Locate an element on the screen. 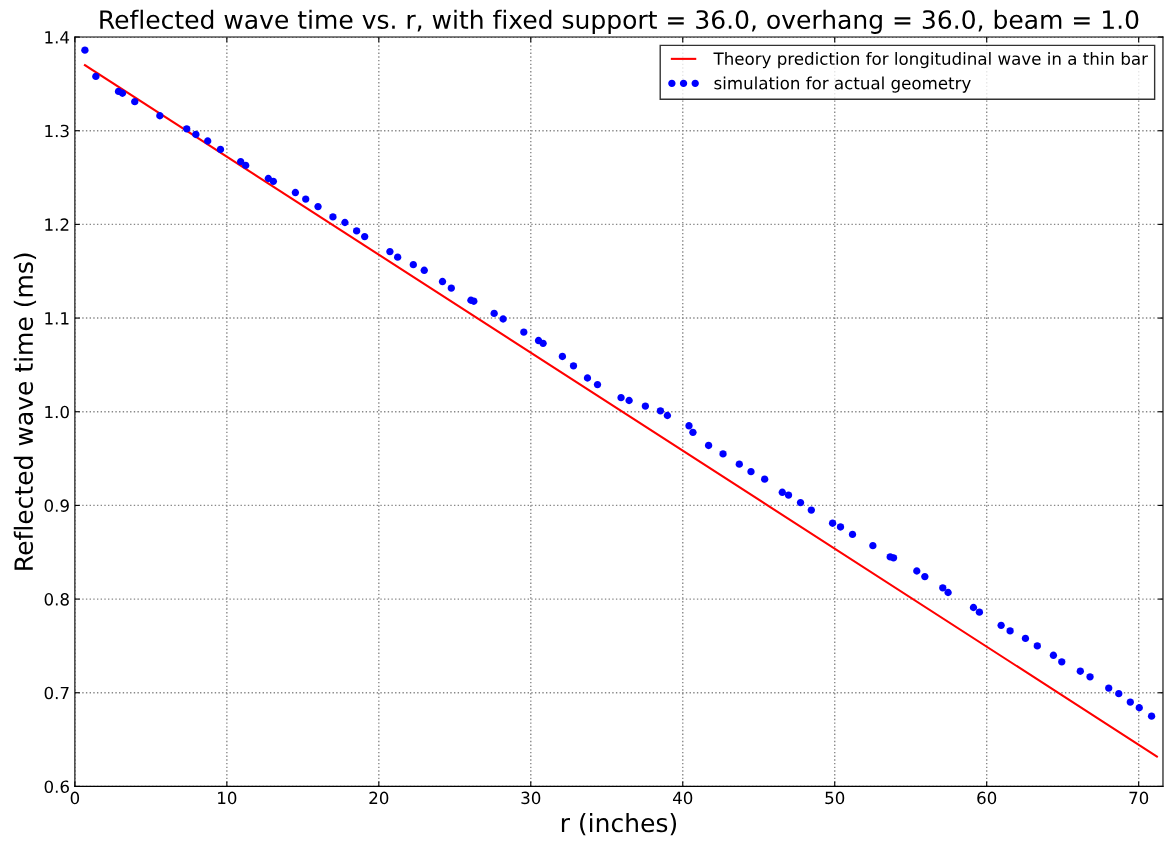 The height and width of the screenshot is (842, 1170). x-axis-title: r (inches) is located at coordinates (619, 824).